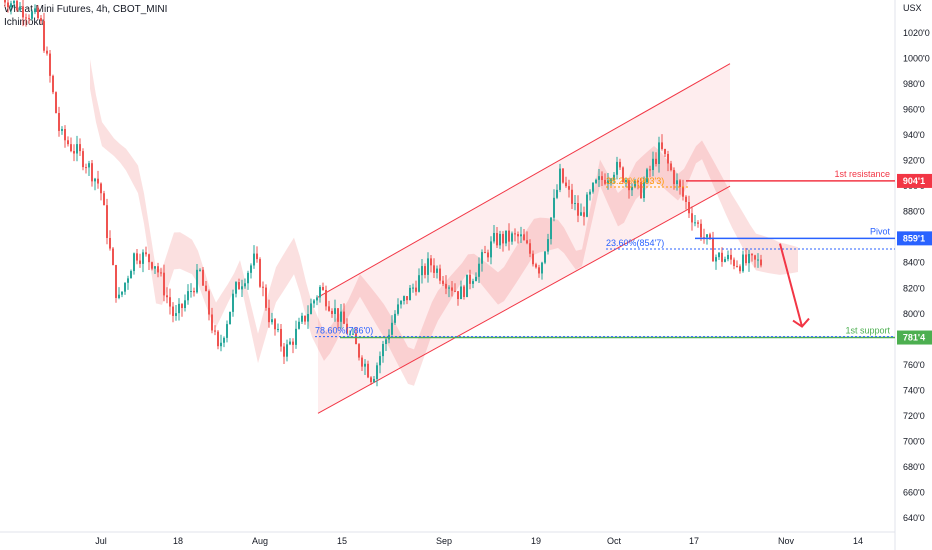 The height and width of the screenshot is (550, 932). What do you see at coordinates (914, 181) in the screenshot?
I see `price-badge-label: 904'1` at bounding box center [914, 181].